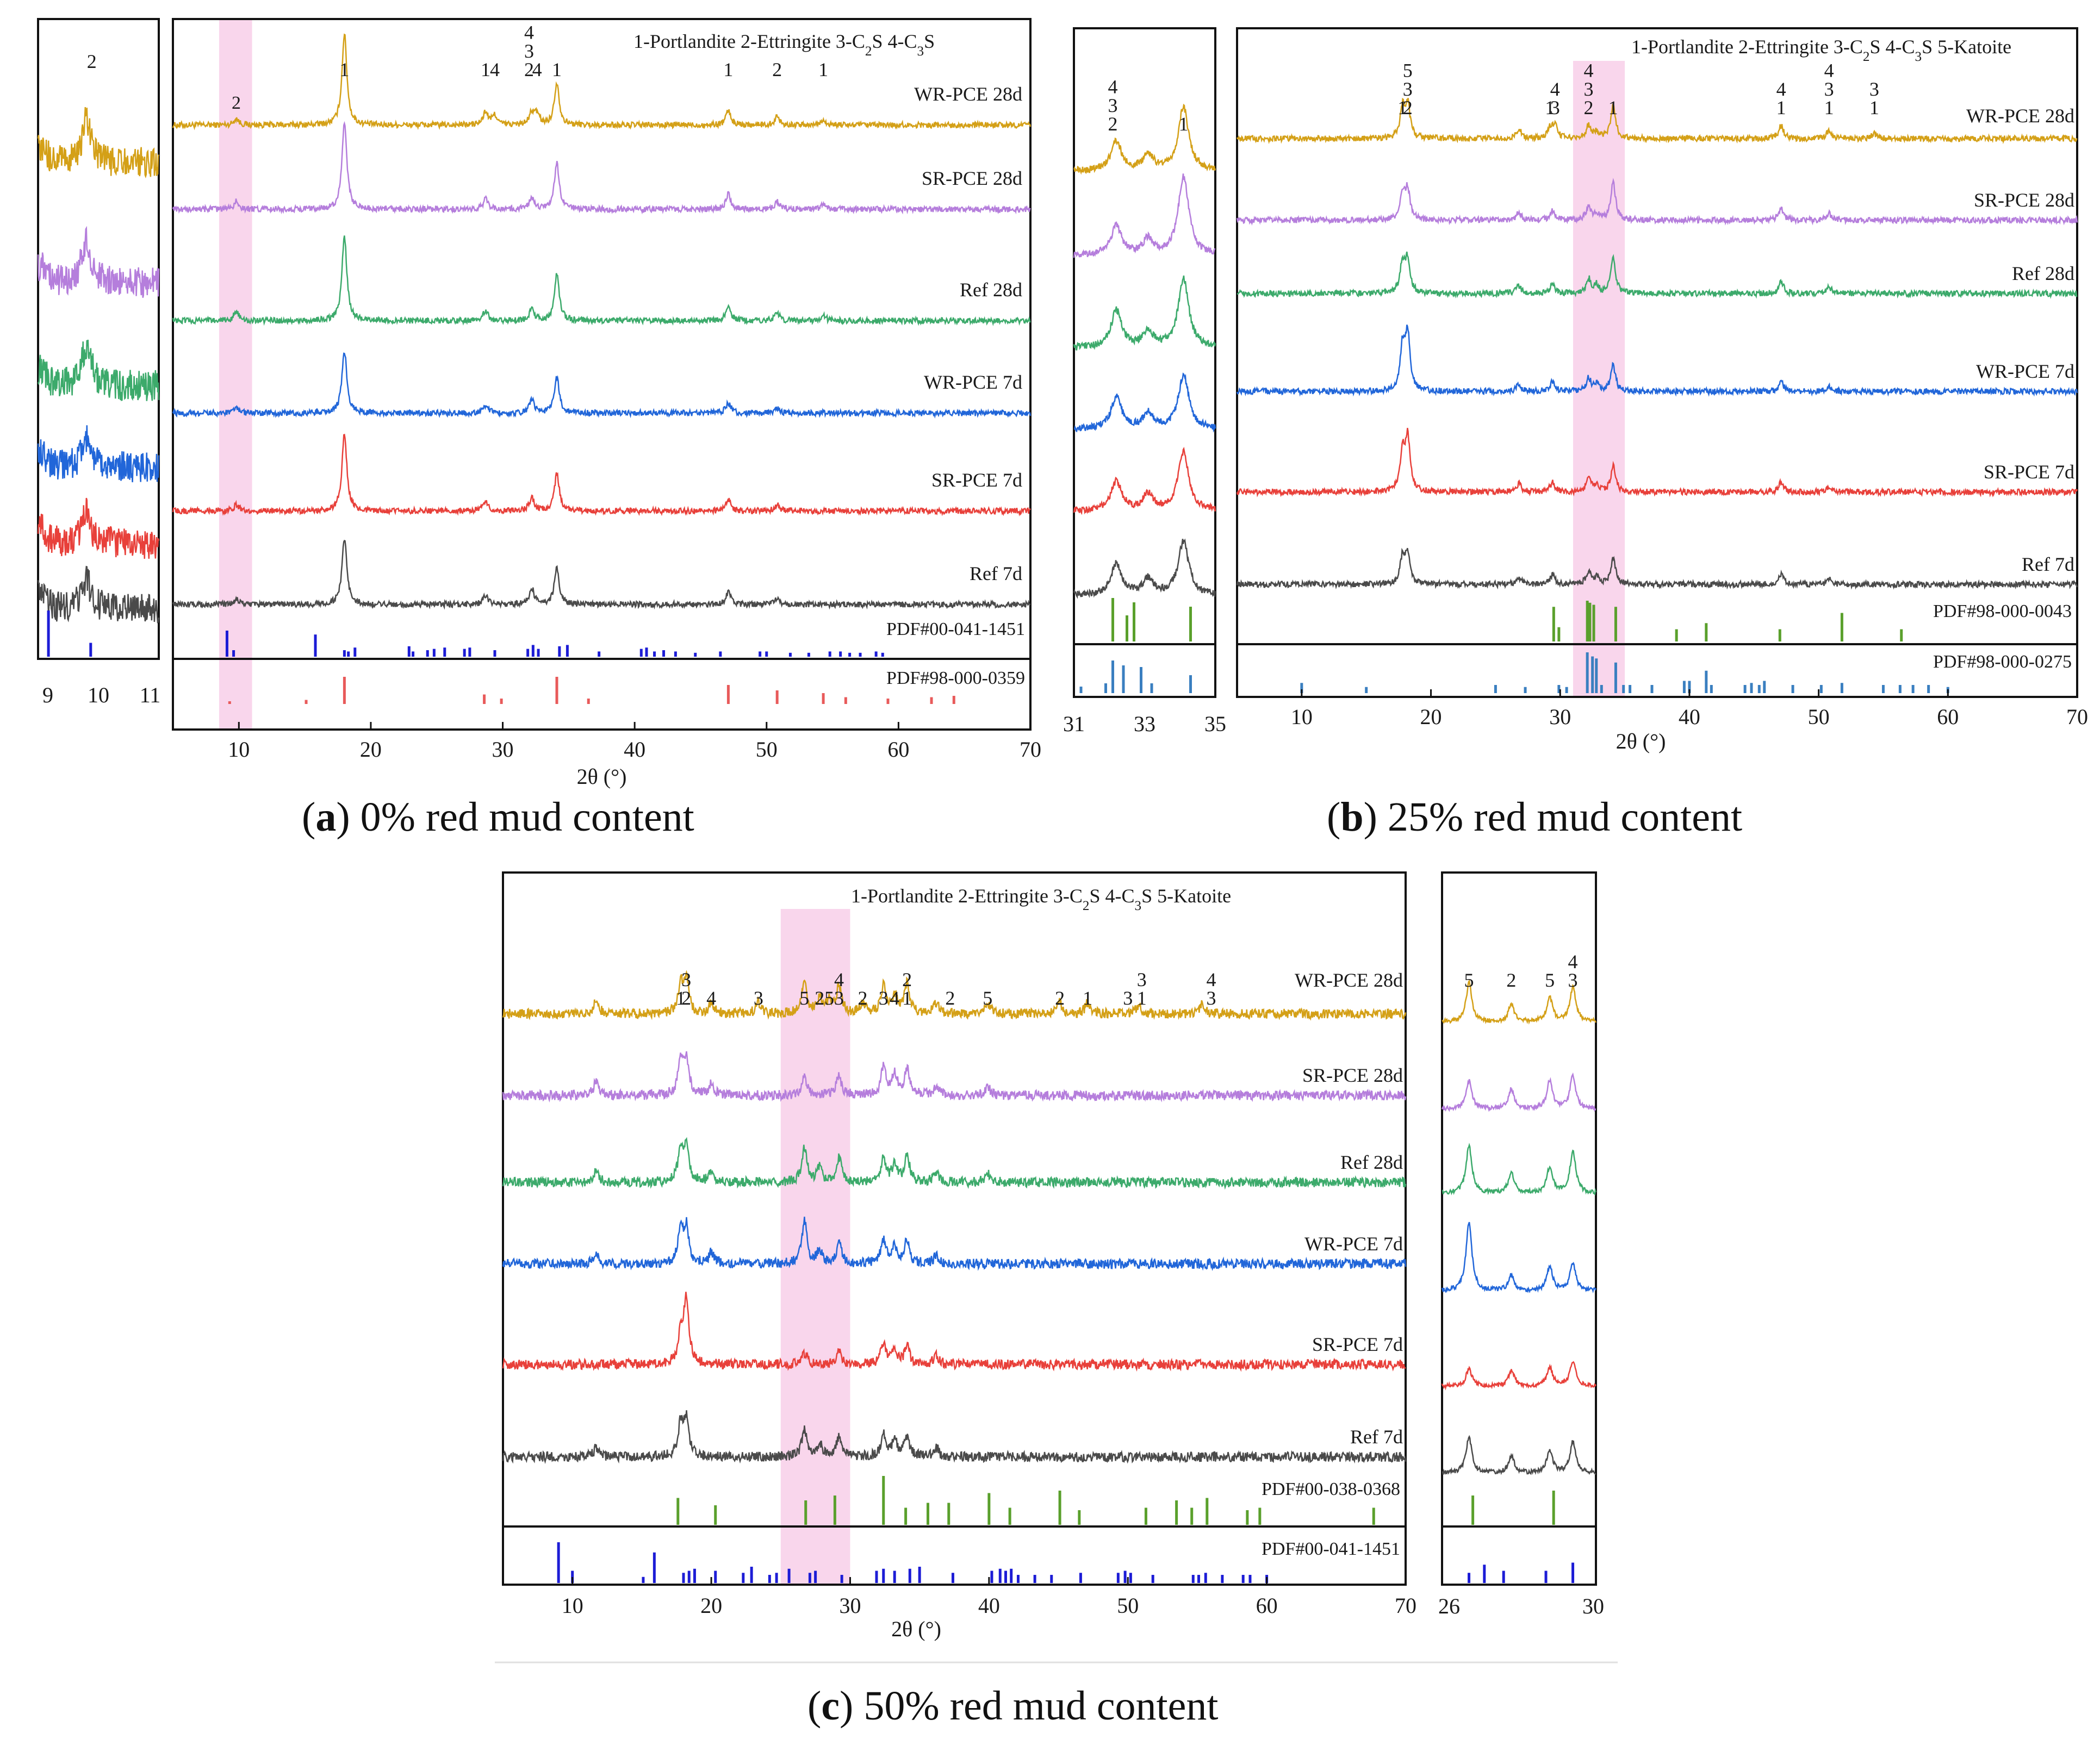  I want to click on trace-sr-pce-7d, so click(1657, 462).